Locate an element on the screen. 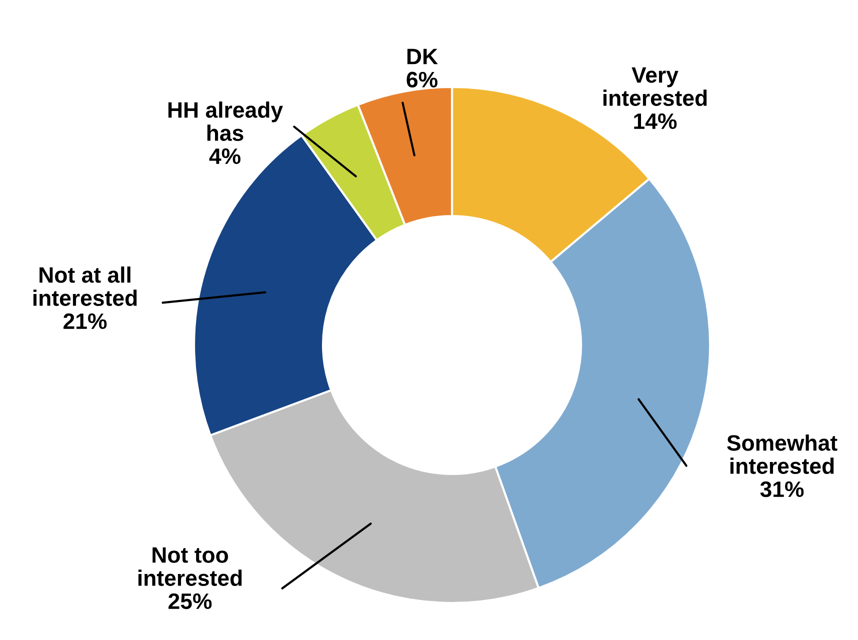  slice-label: HH already has is located at coordinates (225, 121).